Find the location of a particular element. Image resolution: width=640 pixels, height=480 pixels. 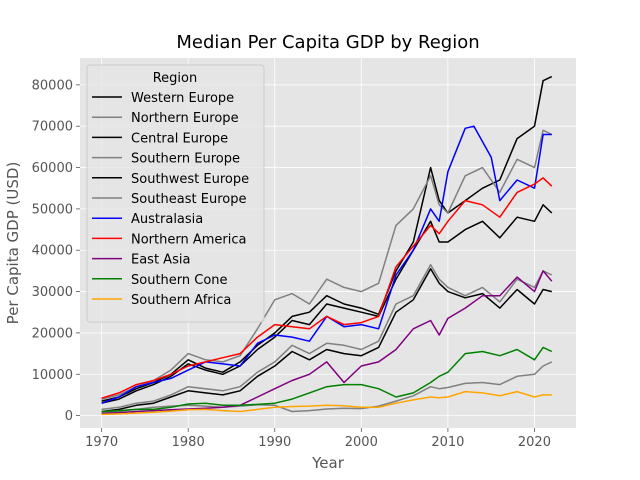

legend-label: Western Europe is located at coordinates (182, 98).